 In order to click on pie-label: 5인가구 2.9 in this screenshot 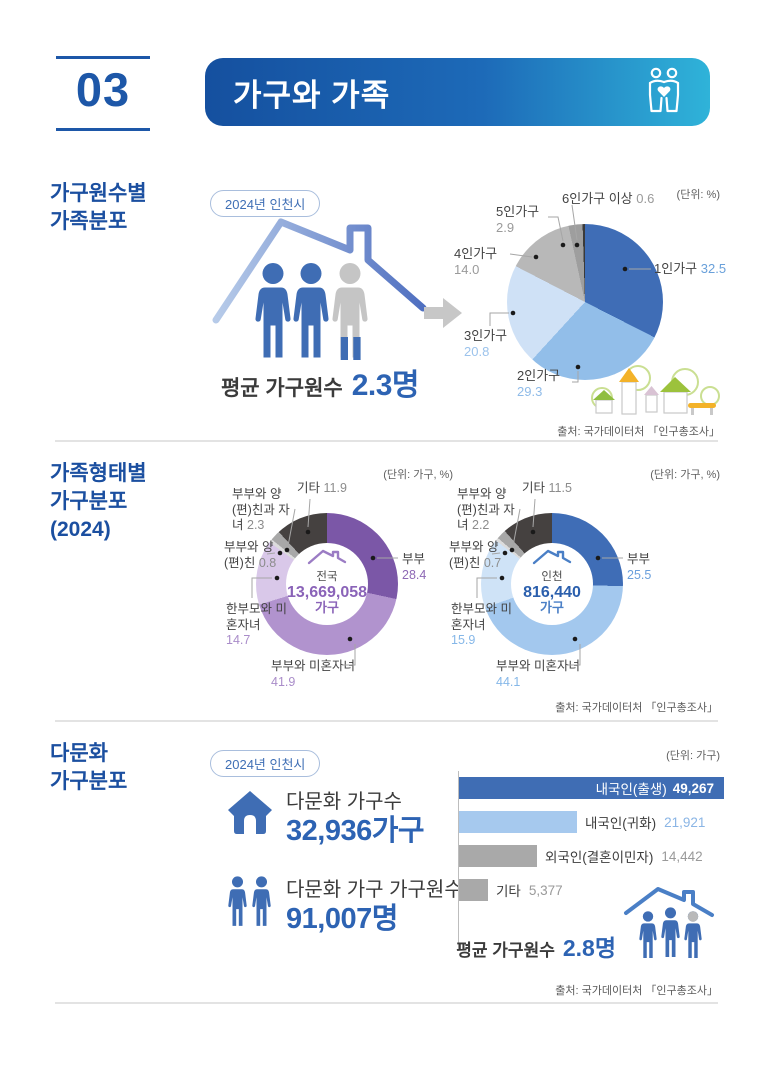, I will do `click(523, 220)`.